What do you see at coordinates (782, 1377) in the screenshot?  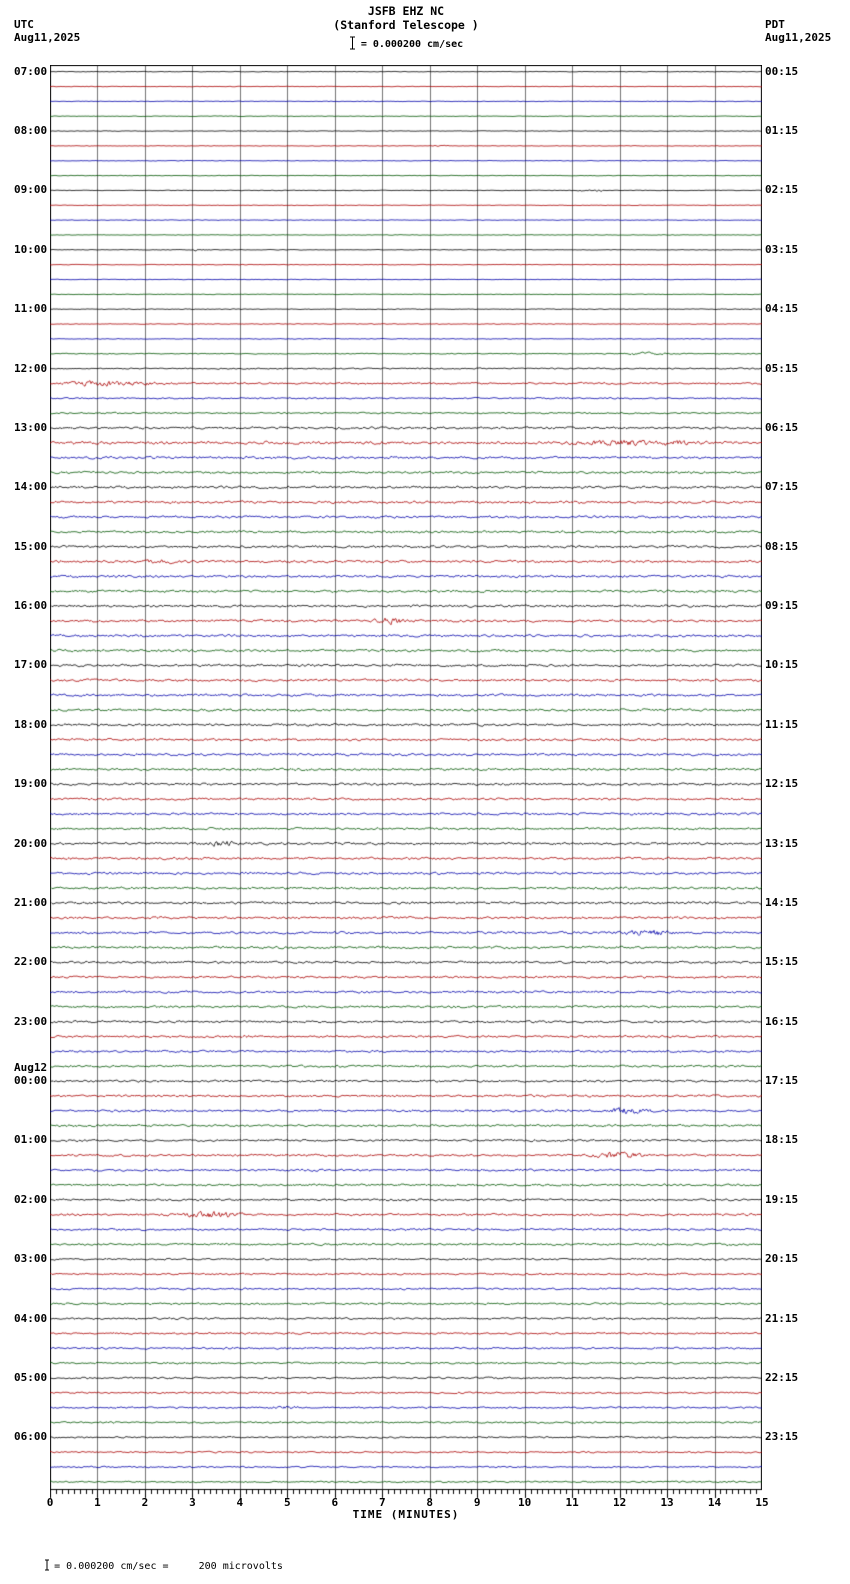 I see `pdt-hour-label: 22:15` at bounding box center [782, 1377].